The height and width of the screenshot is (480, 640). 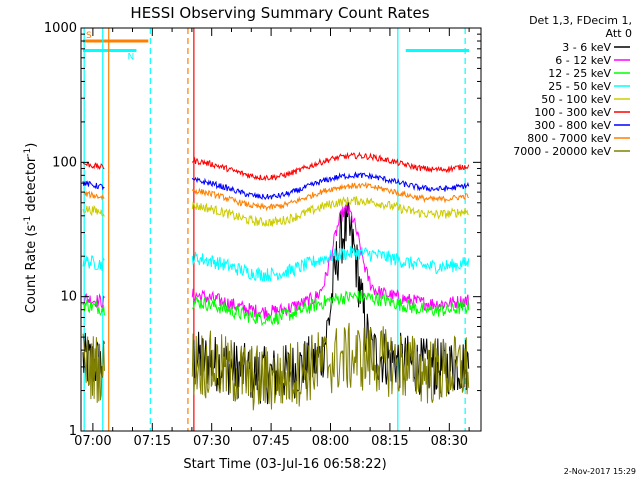 I want to click on x-tick-label: 07:00, so click(x=92, y=441).